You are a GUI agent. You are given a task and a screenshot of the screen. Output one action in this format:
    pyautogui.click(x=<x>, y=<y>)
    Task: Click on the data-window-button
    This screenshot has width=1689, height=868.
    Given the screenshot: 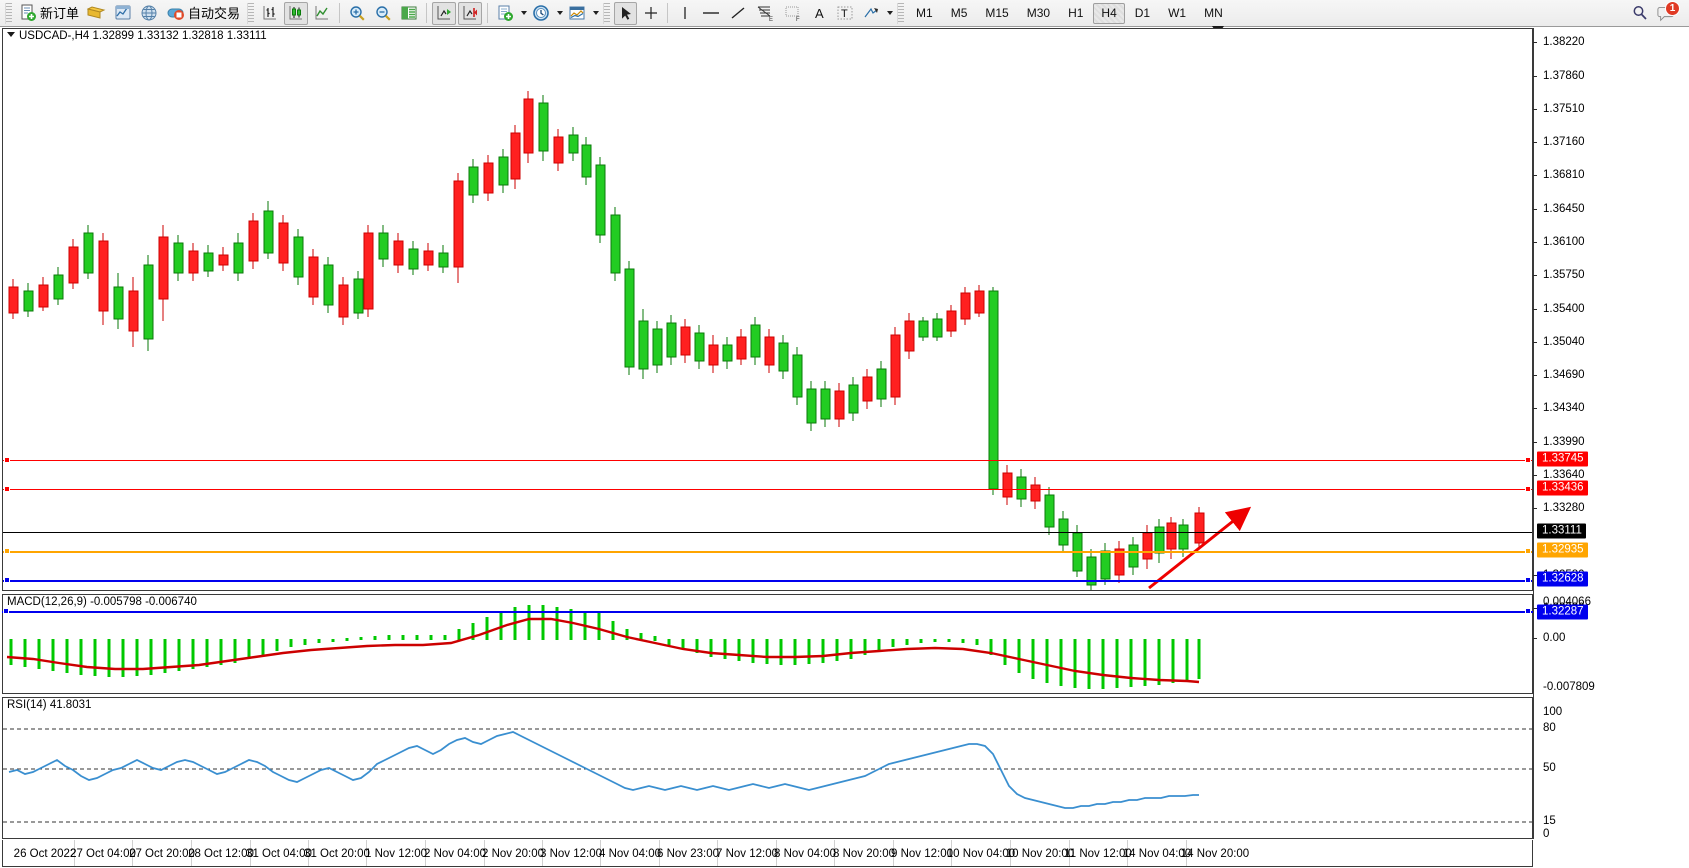 What is the action you would take?
    pyautogui.click(x=409, y=13)
    